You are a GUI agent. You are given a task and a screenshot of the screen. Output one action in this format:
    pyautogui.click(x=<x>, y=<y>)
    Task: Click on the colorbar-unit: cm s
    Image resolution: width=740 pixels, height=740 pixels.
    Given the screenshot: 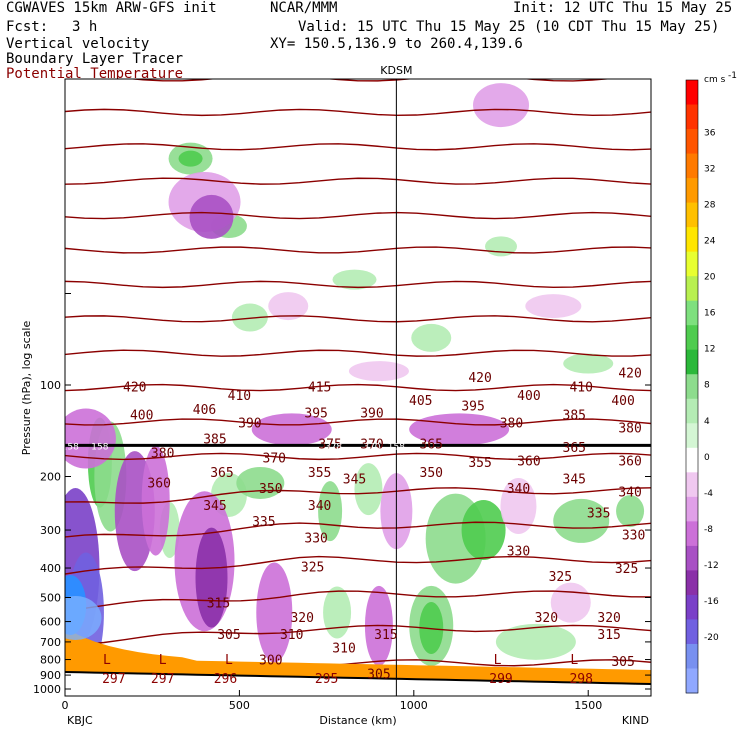 What is the action you would take?
    pyautogui.click(x=715, y=80)
    